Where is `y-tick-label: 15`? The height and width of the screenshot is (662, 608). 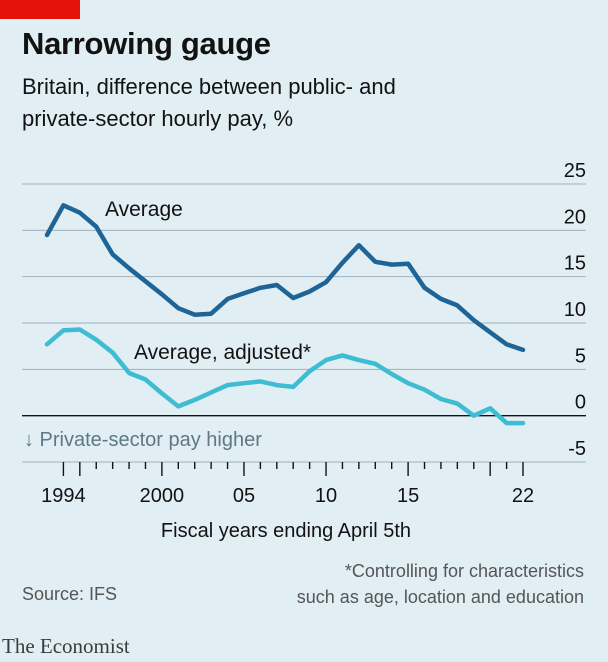
y-tick-label: 15 is located at coordinates (575, 264).